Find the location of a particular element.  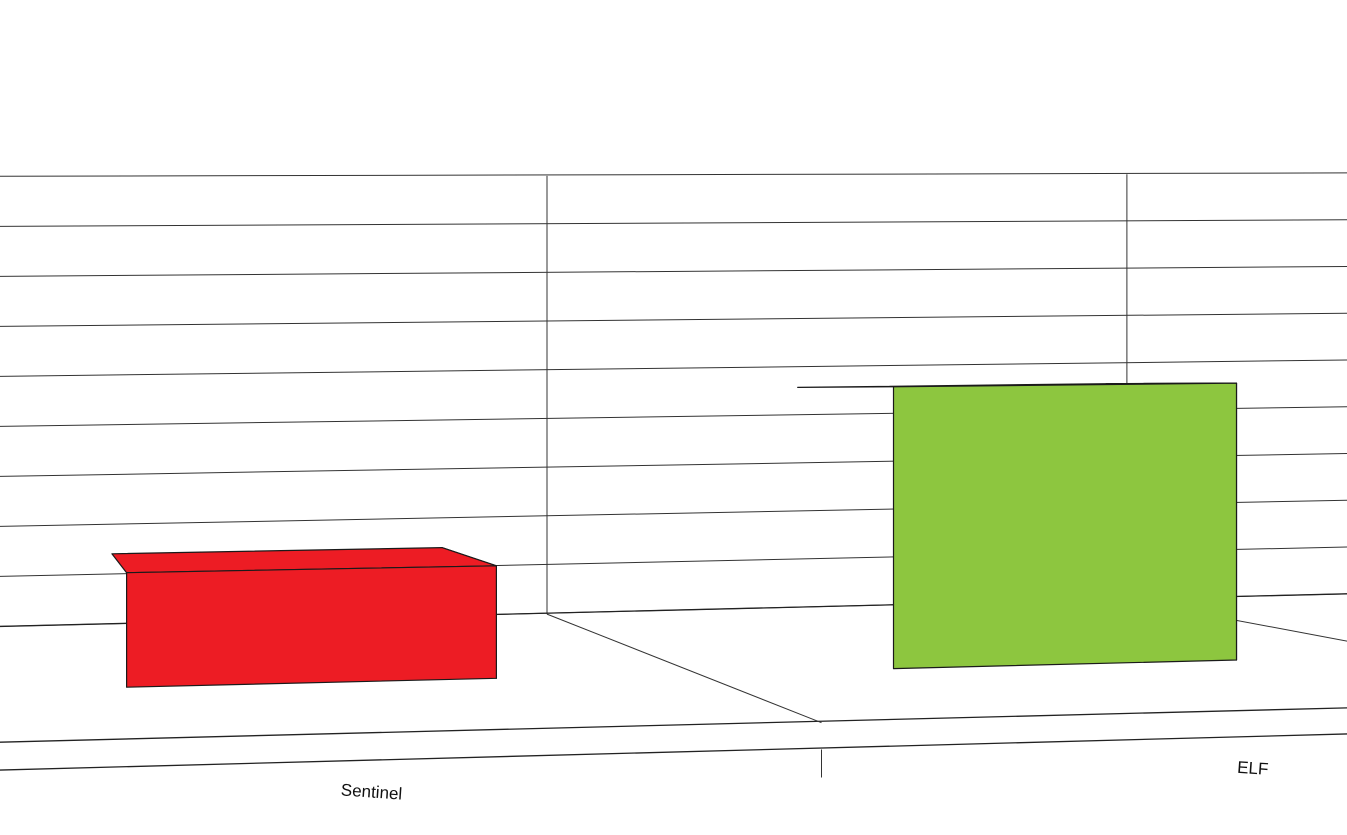

bar-sentinel is located at coordinates (304, 617).